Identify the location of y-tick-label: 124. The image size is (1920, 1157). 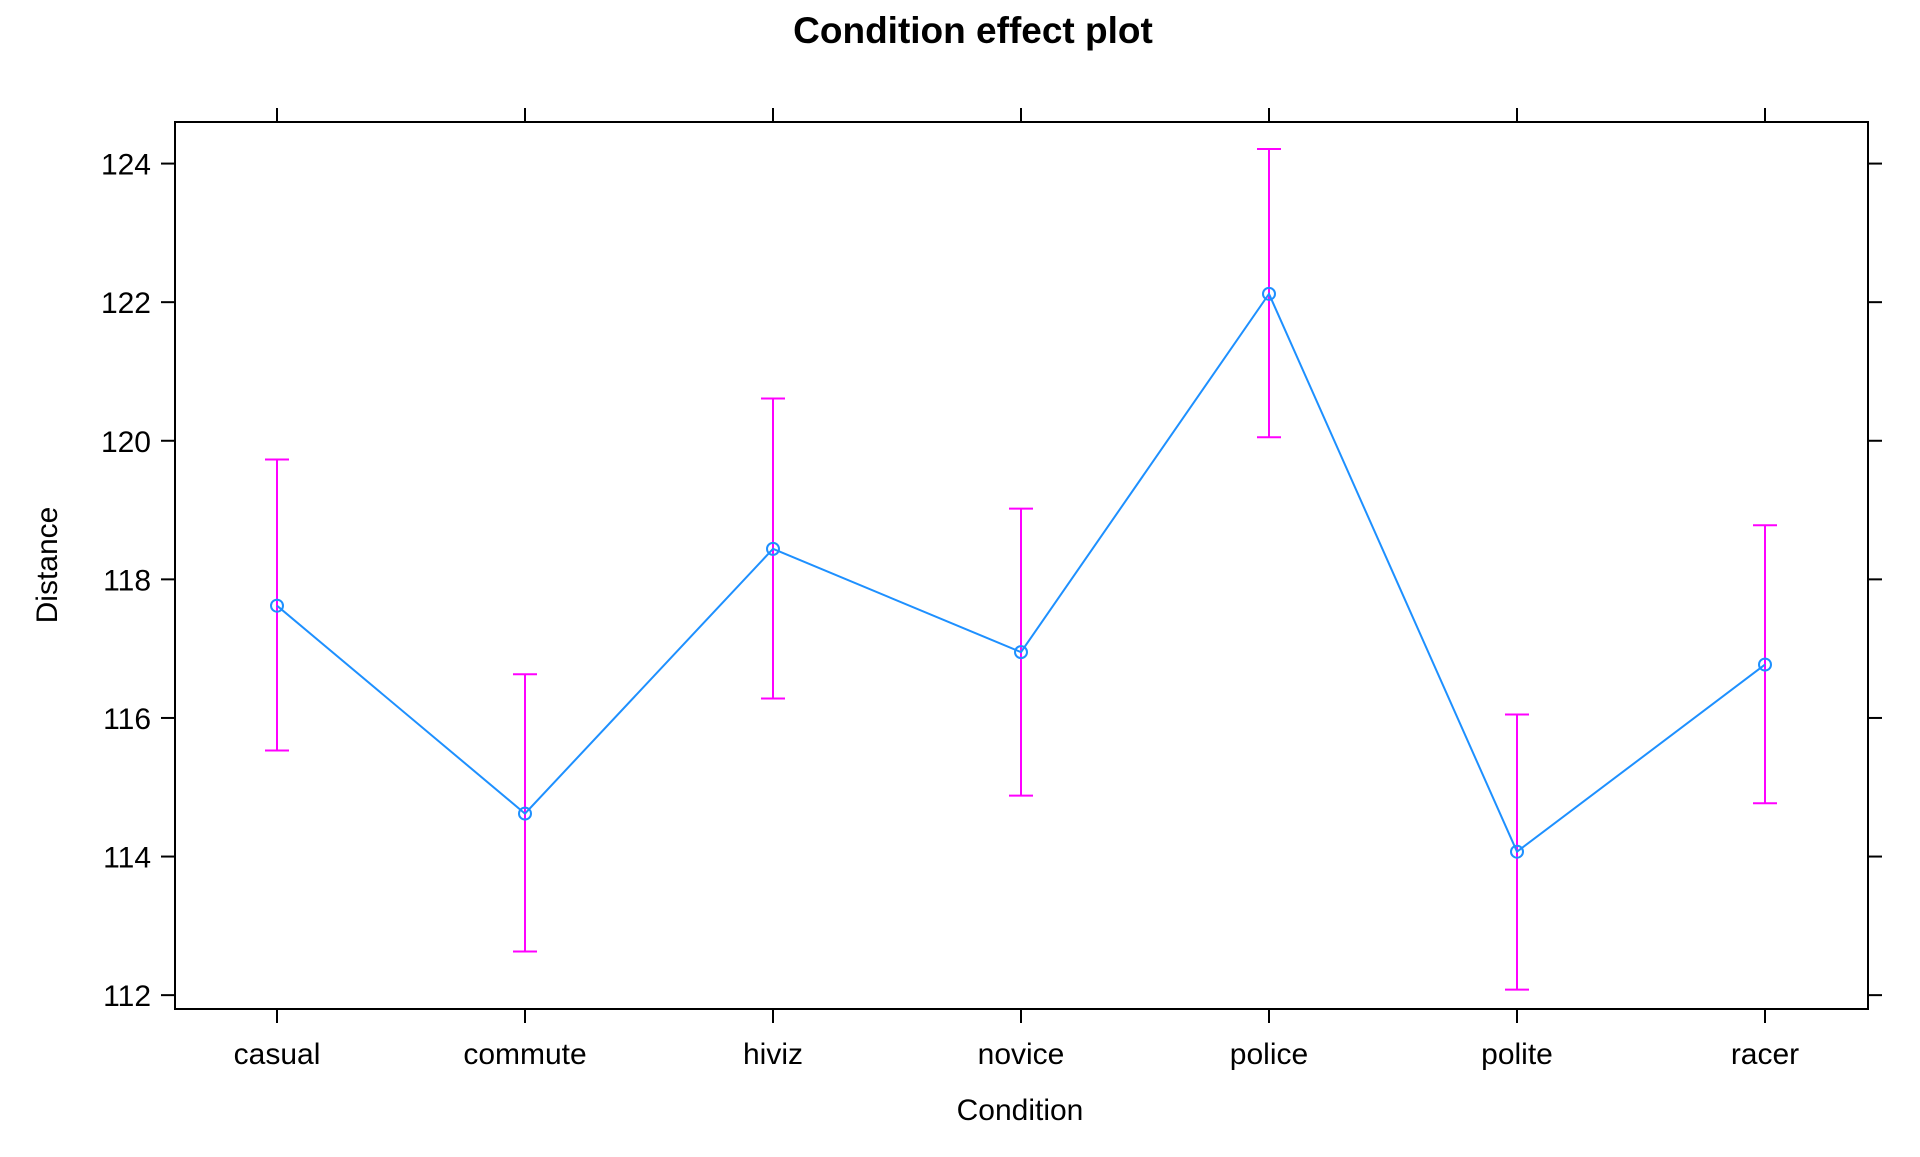
(126, 165).